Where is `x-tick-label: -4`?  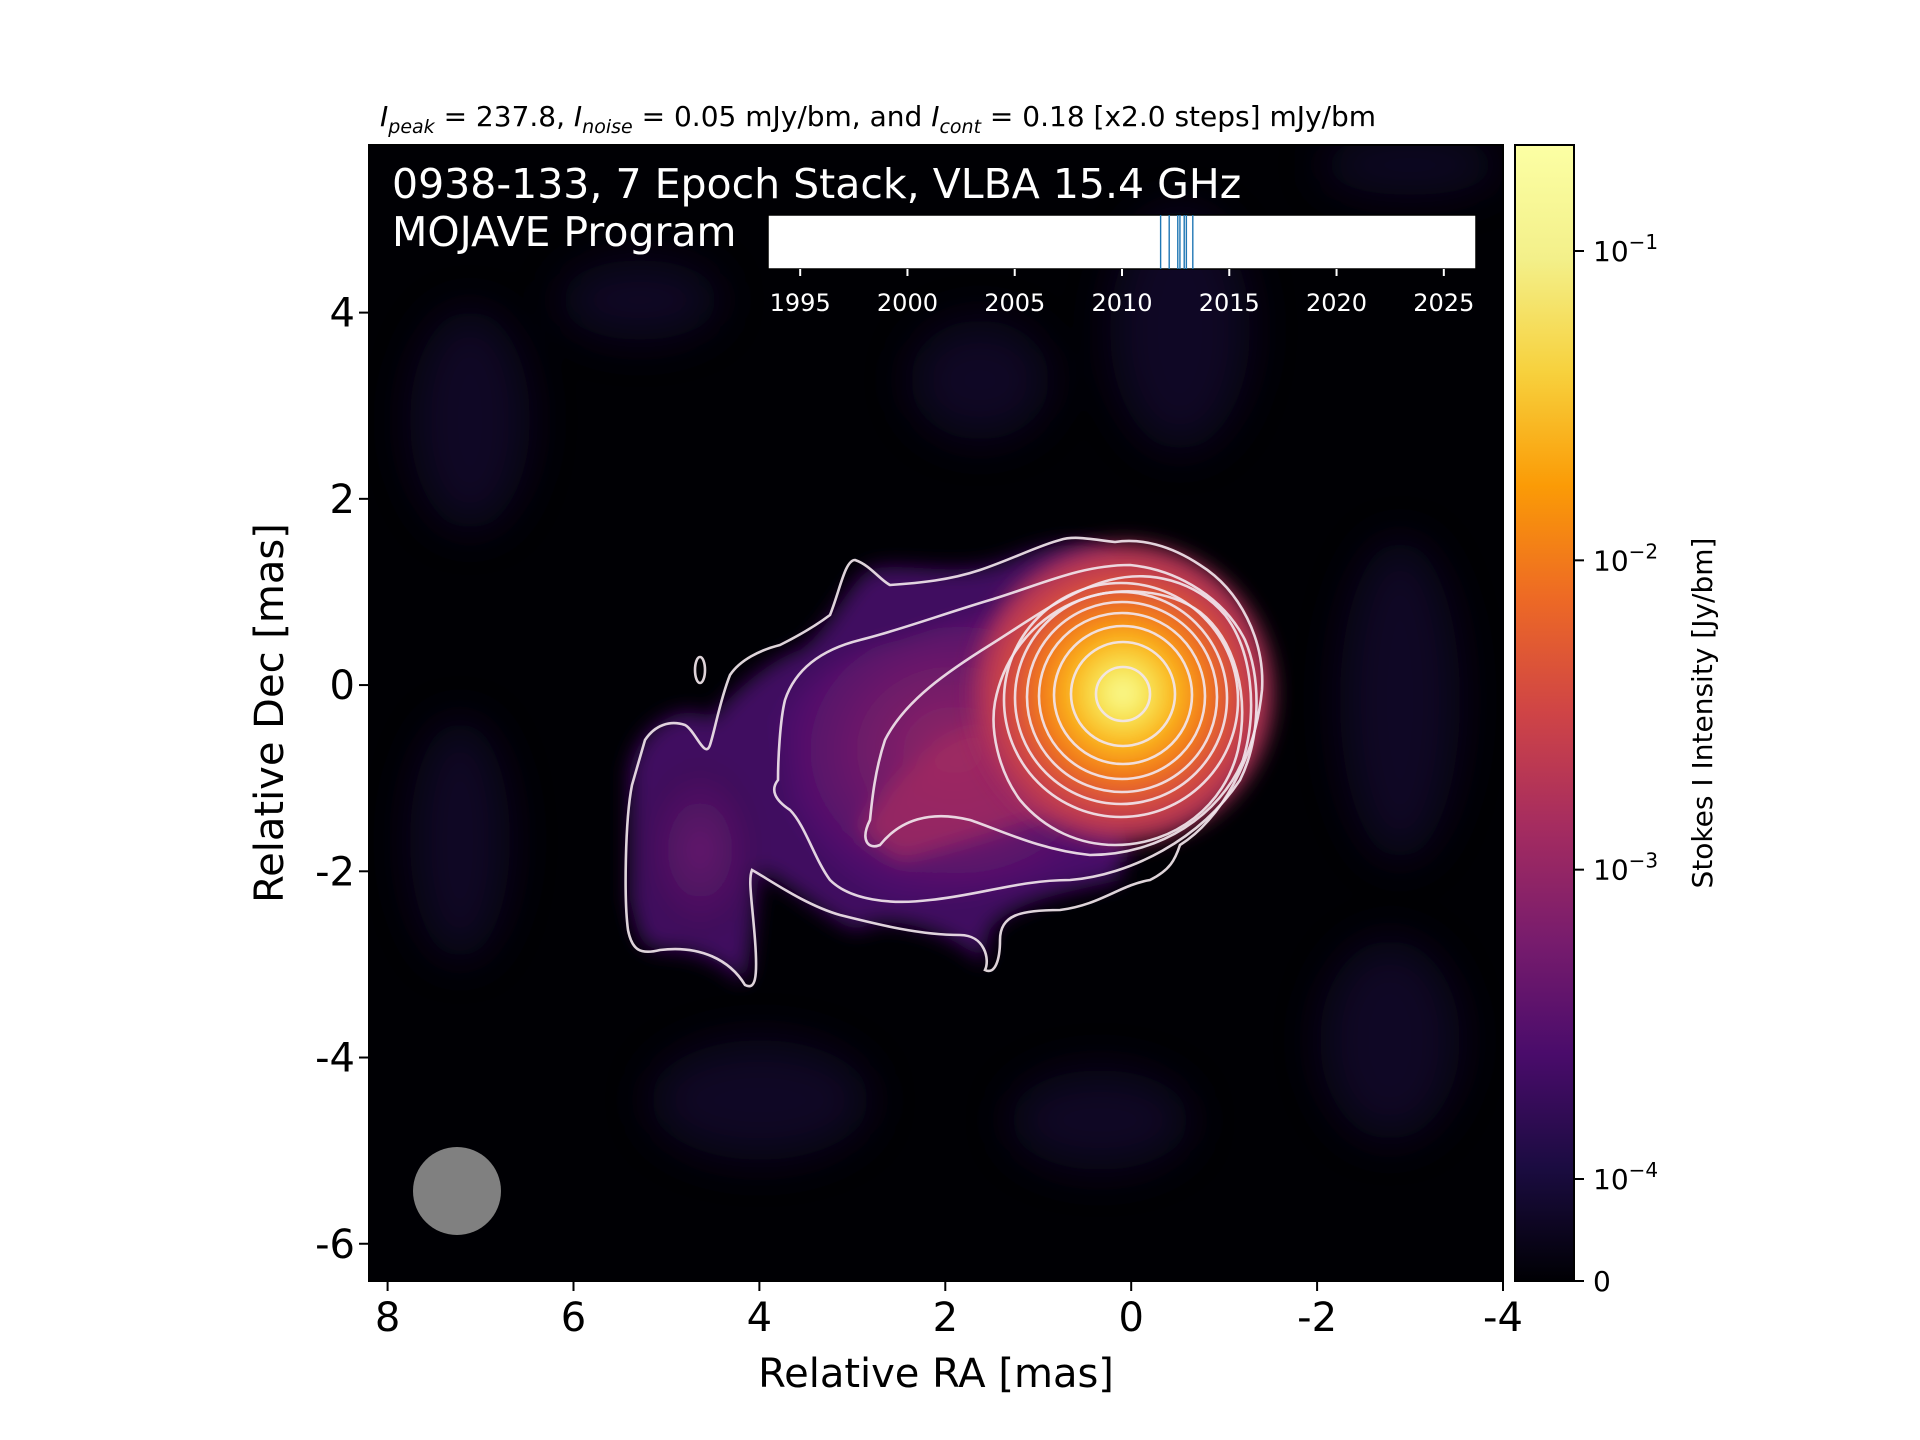
x-tick-label: -4 is located at coordinates (1503, 1318).